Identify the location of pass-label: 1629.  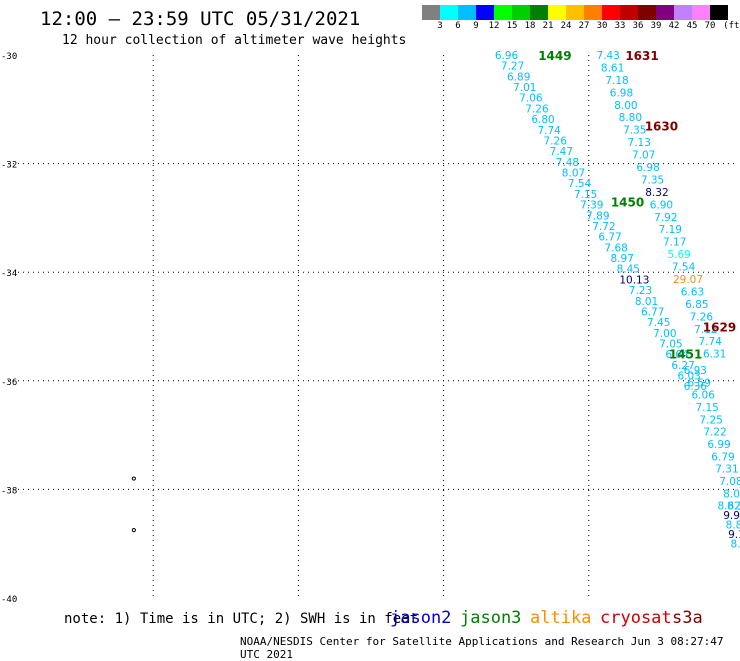
(719, 328).